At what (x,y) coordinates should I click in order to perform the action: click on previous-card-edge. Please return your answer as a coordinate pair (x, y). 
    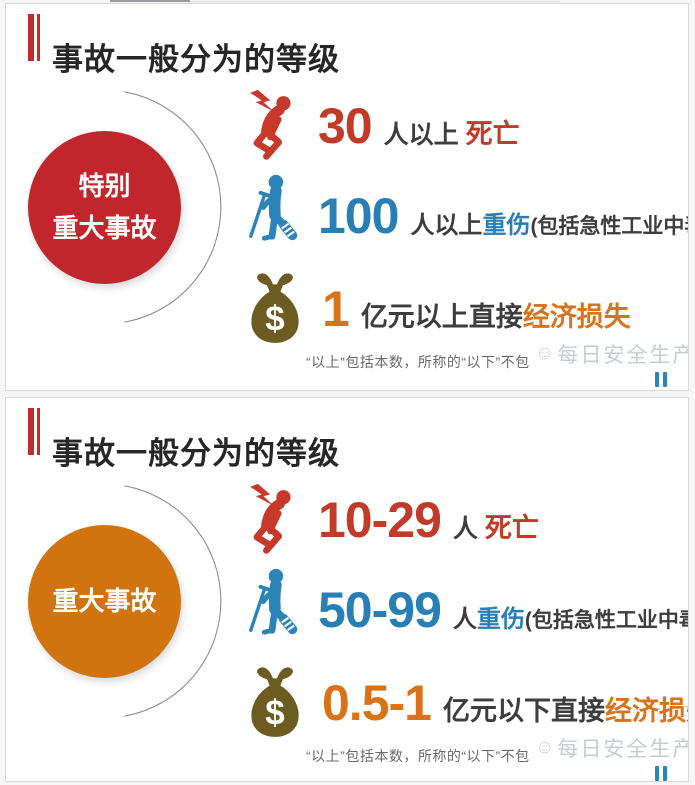
    Looking at the image, I should click on (150, 1).